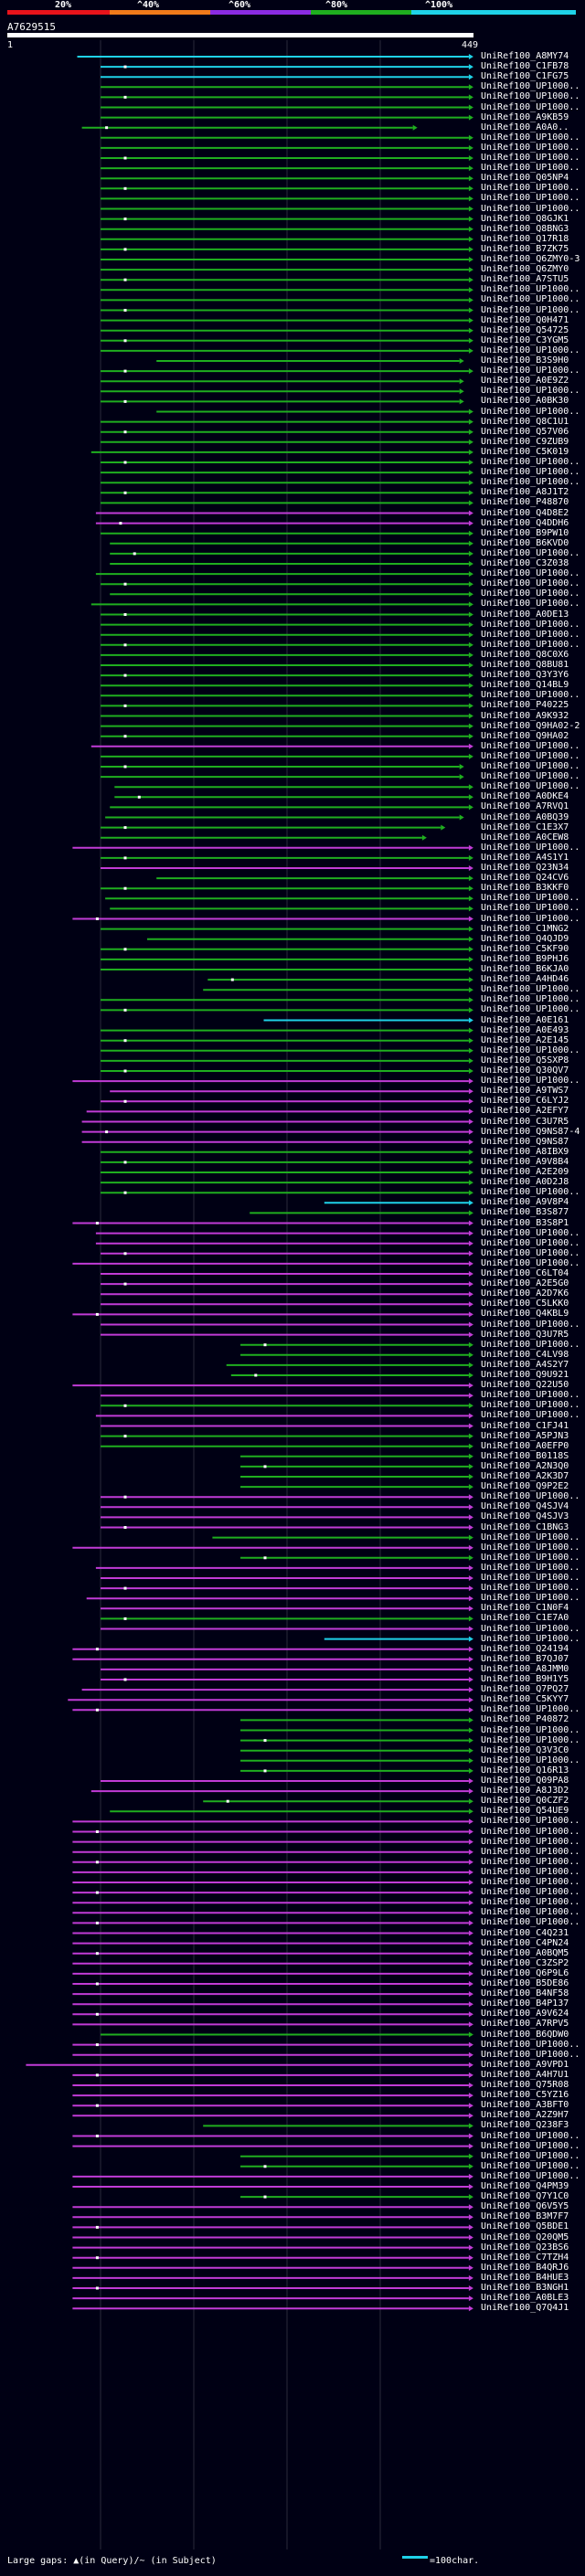 Image resolution: width=585 pixels, height=2576 pixels. Describe the element at coordinates (531, 259) in the screenshot. I see `hit-label: UniRef100_Q6ZMY0-3` at that location.